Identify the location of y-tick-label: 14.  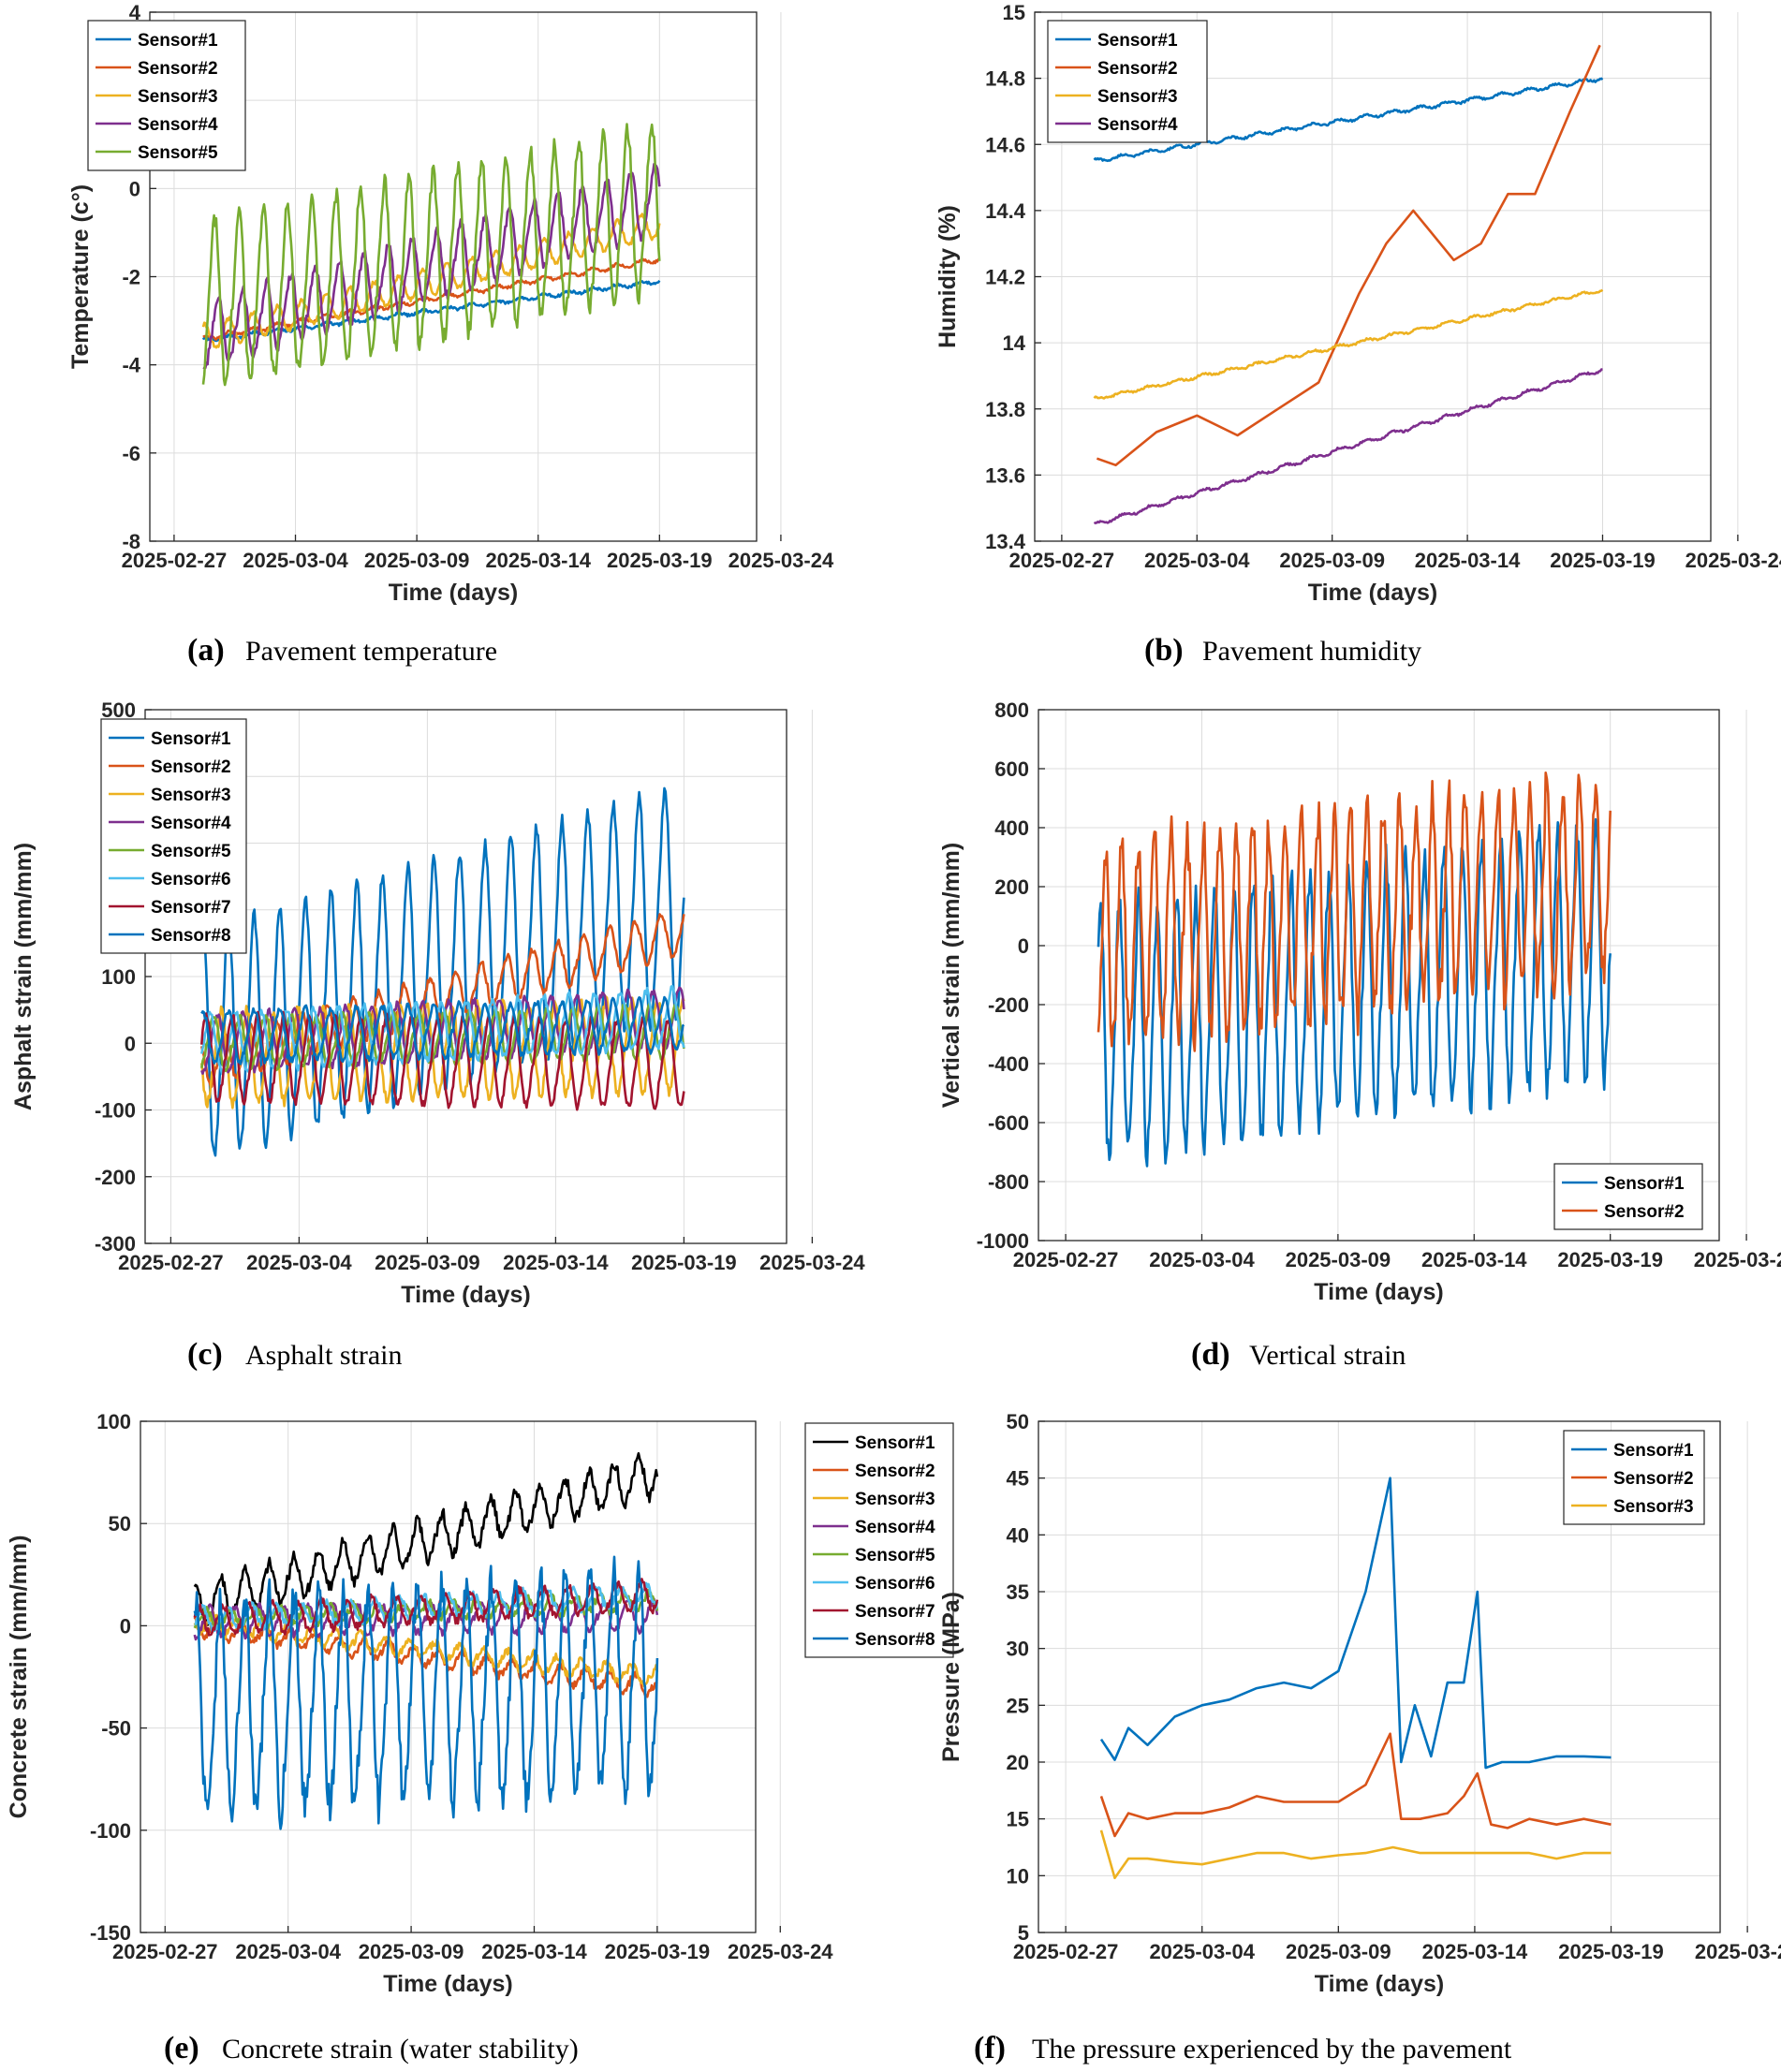
(1014, 343).